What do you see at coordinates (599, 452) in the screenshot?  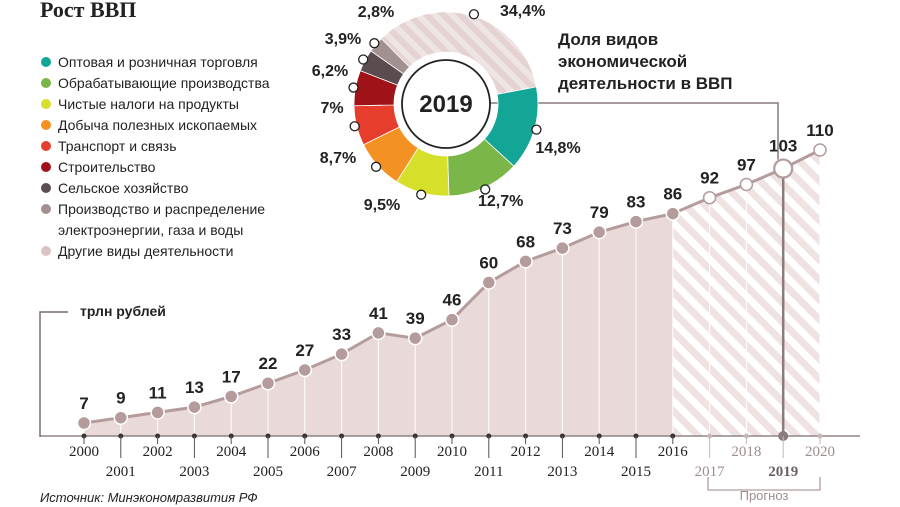 I see `x-tick-label-2014: 2014` at bounding box center [599, 452].